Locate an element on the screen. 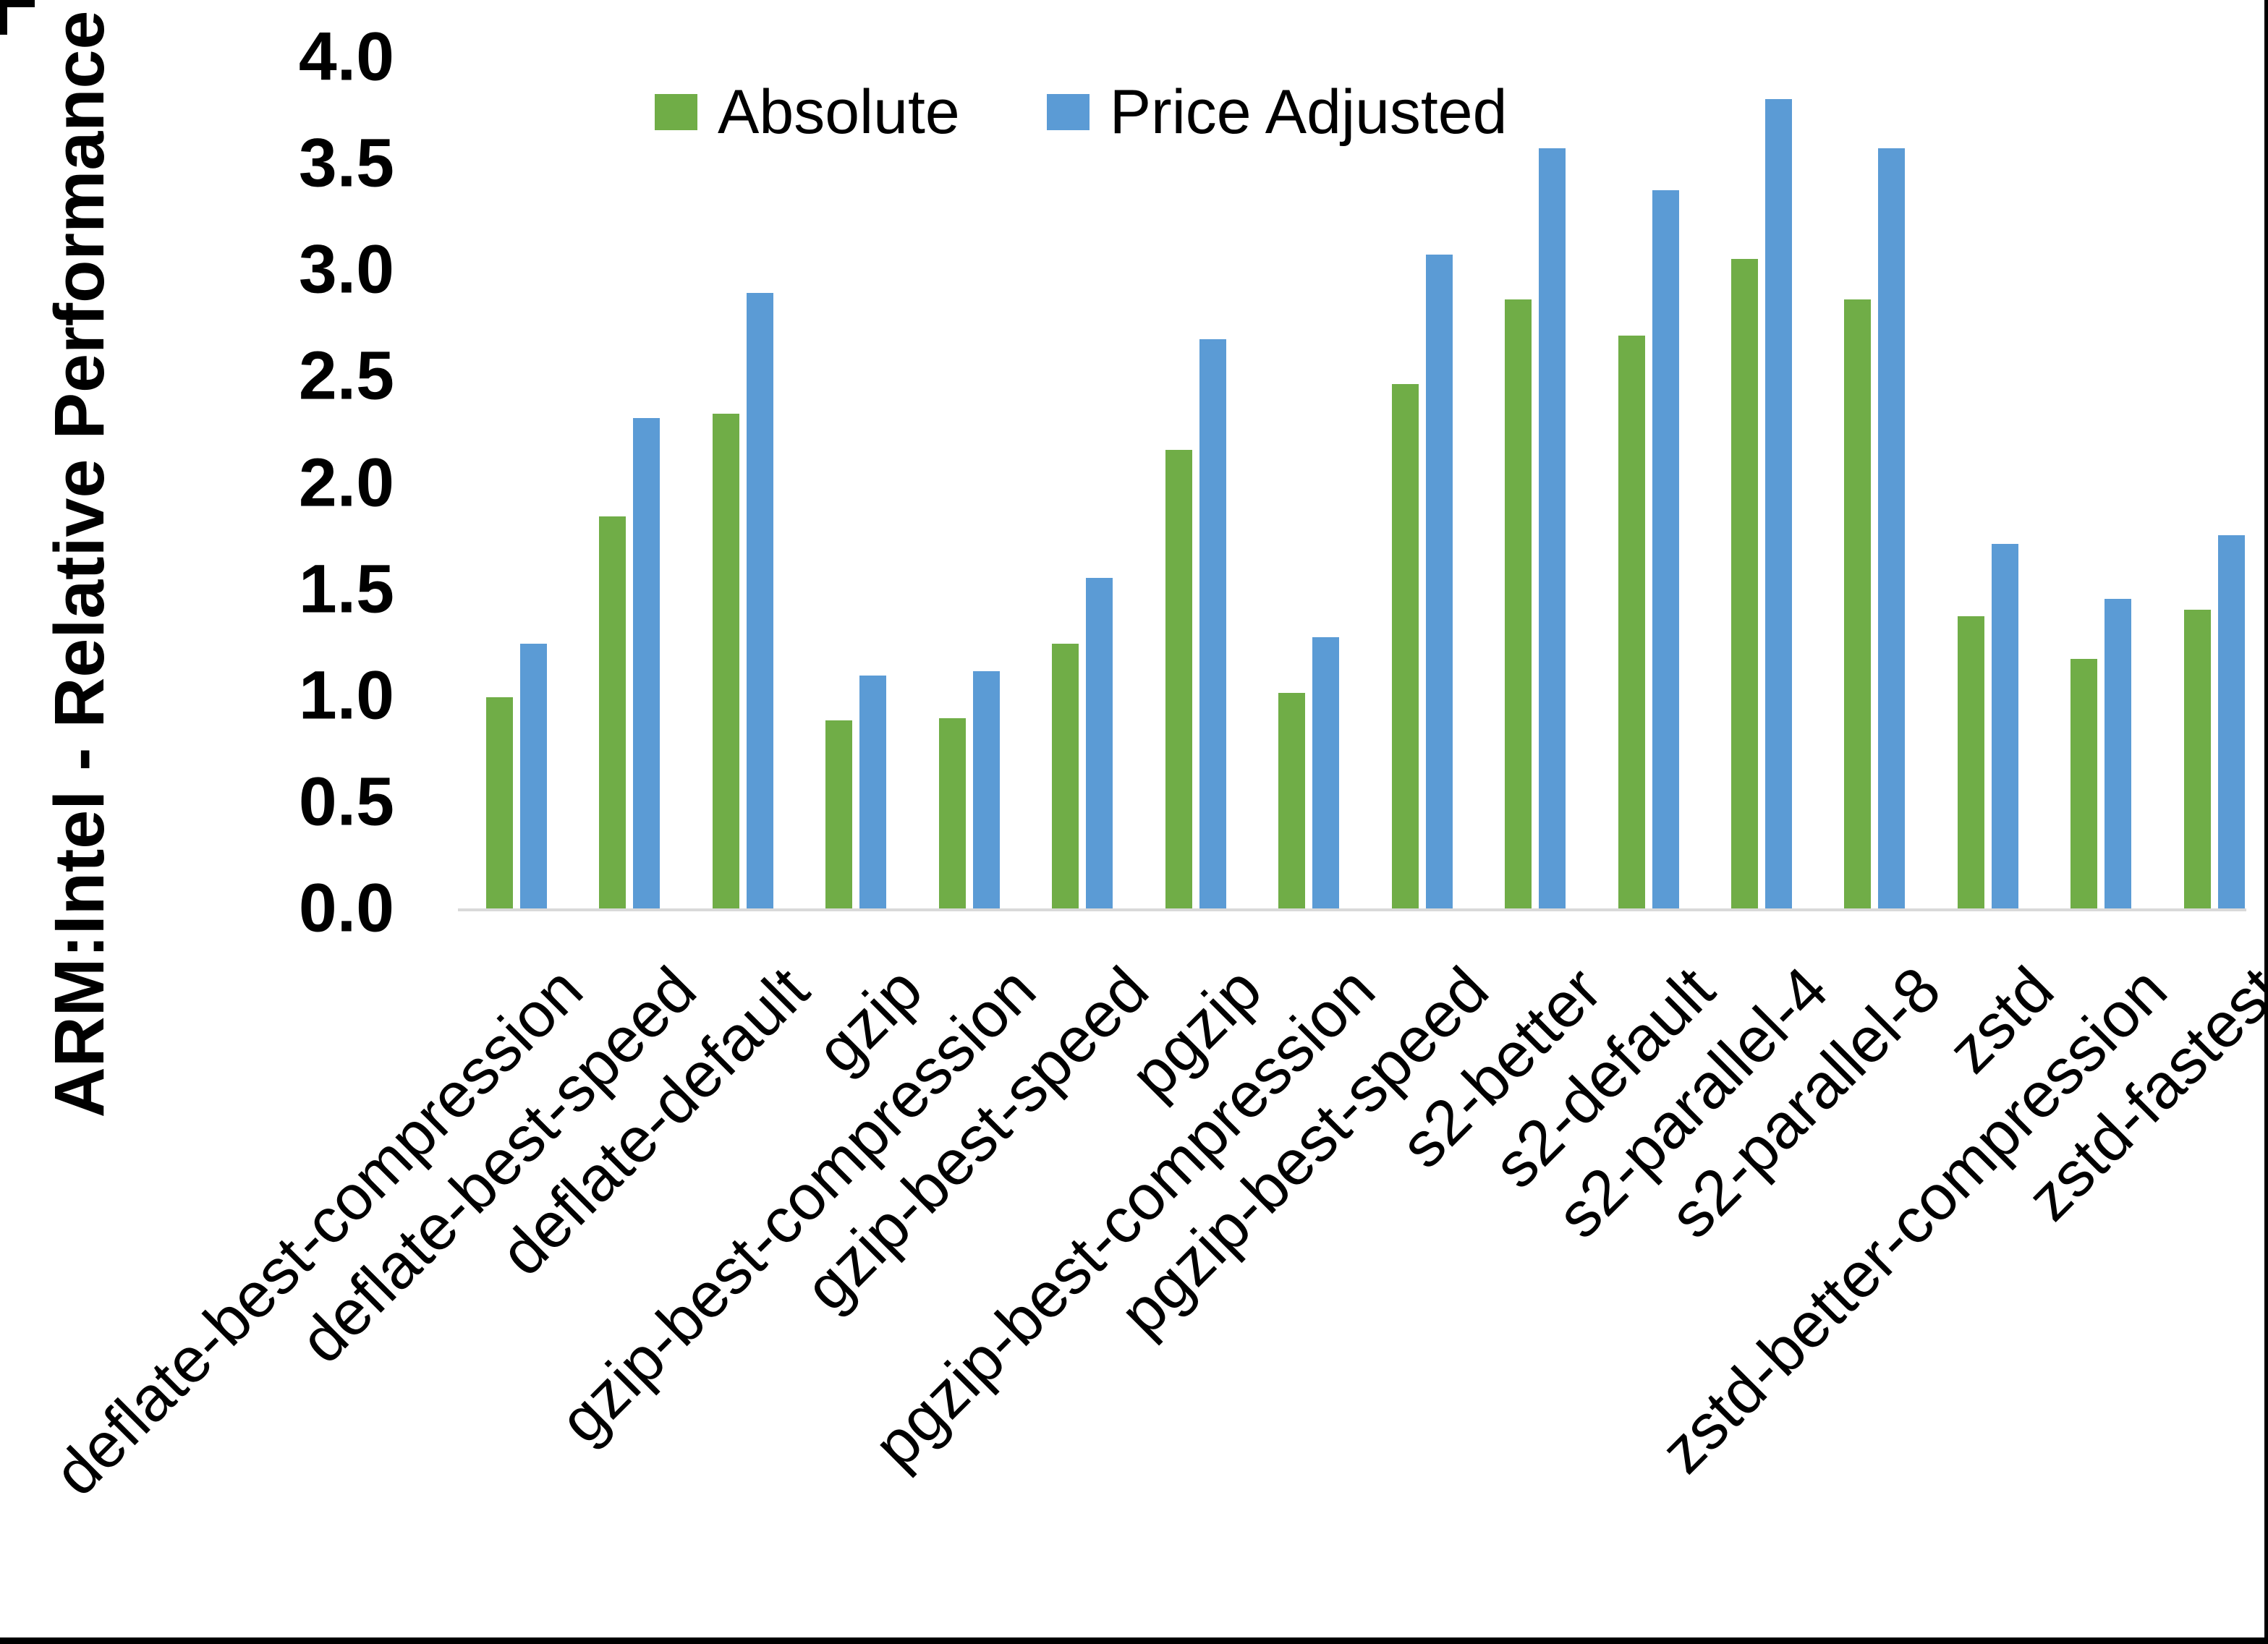 The height and width of the screenshot is (1644, 2268). bar-pgzip-best-speed-price-adjusted is located at coordinates (1439, 582).